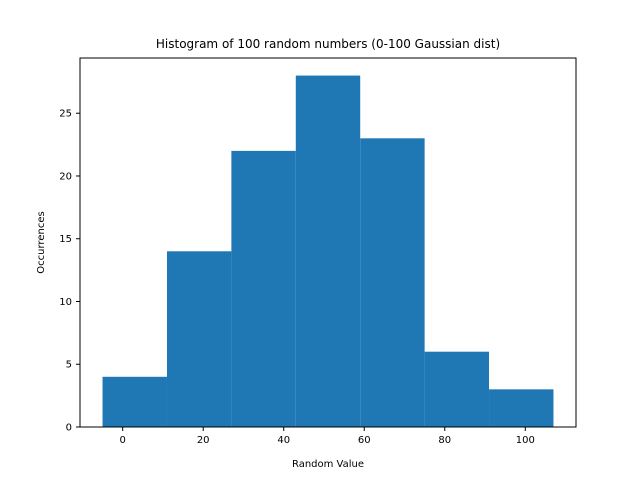 Image resolution: width=640 pixels, height=480 pixels. I want to click on x-axis: 0 20 40 60 80 100, so click(327, 436).